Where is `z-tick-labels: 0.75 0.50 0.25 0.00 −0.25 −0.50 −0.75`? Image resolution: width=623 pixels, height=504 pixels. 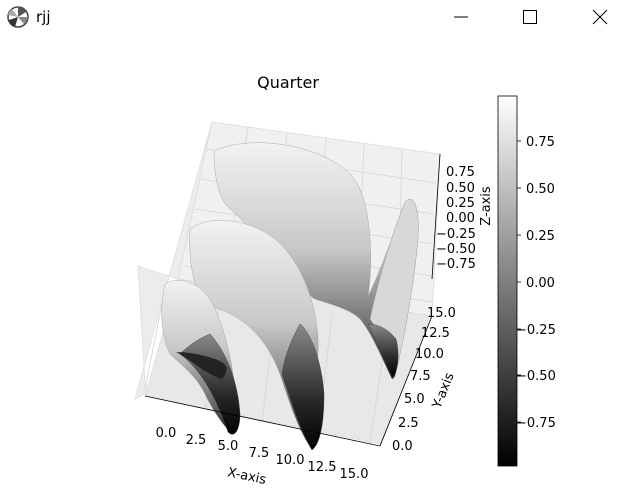 z-tick-labels: 0.75 0.50 0.25 0.00 −0.25 −0.50 −0.75 is located at coordinates (456, 218).